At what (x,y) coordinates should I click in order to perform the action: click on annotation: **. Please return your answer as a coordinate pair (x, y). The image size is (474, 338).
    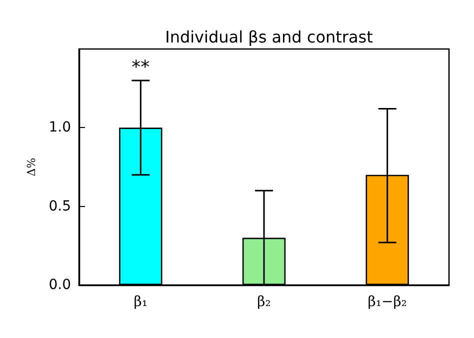
    Looking at the image, I should click on (141, 67).